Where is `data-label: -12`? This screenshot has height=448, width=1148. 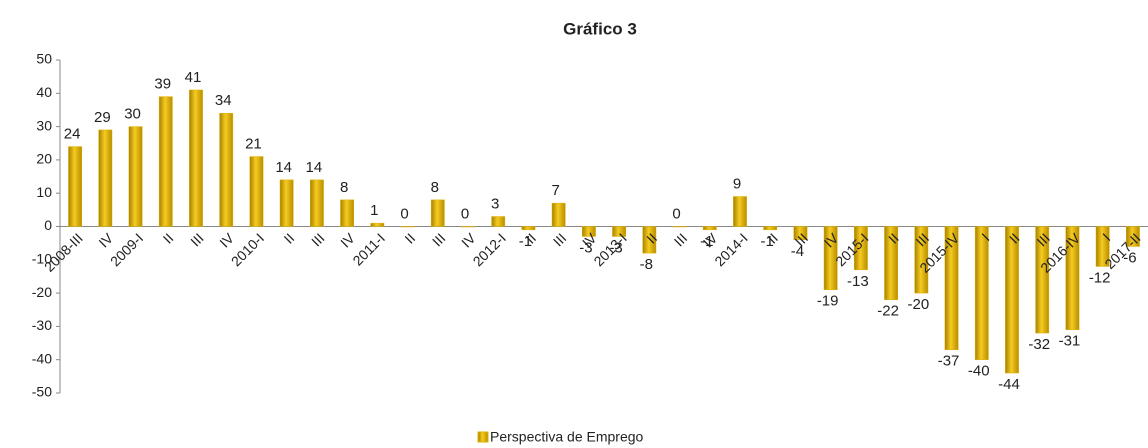
data-label: -12 is located at coordinates (1100, 277).